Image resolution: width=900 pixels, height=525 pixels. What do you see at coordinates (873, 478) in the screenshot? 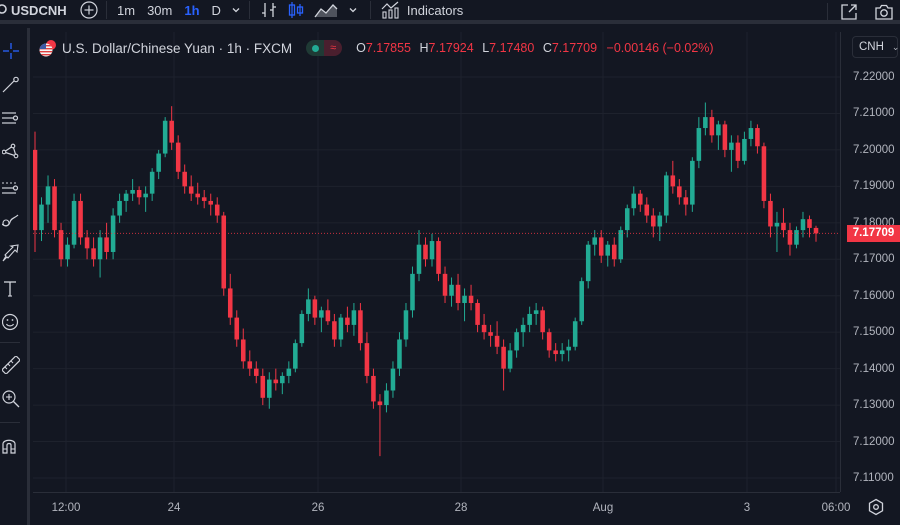
I see `price-tick-label: 7.11000` at bounding box center [873, 478].